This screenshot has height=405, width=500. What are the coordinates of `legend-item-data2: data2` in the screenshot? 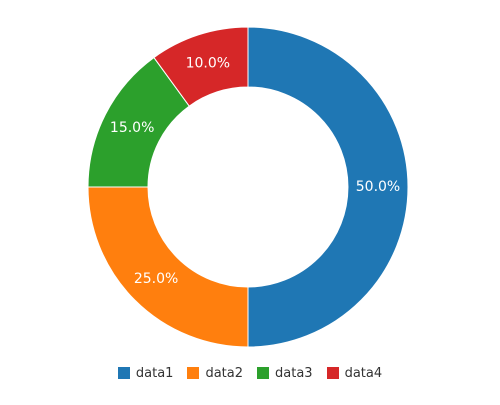 It's located at (215, 373).